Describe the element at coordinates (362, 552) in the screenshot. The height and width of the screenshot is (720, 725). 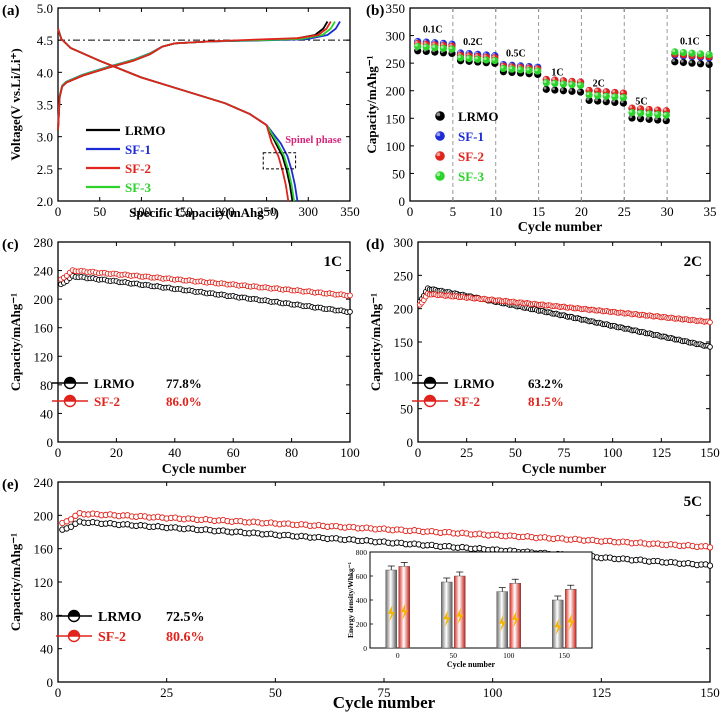
I see `inset-y-tick-label: 800` at that location.